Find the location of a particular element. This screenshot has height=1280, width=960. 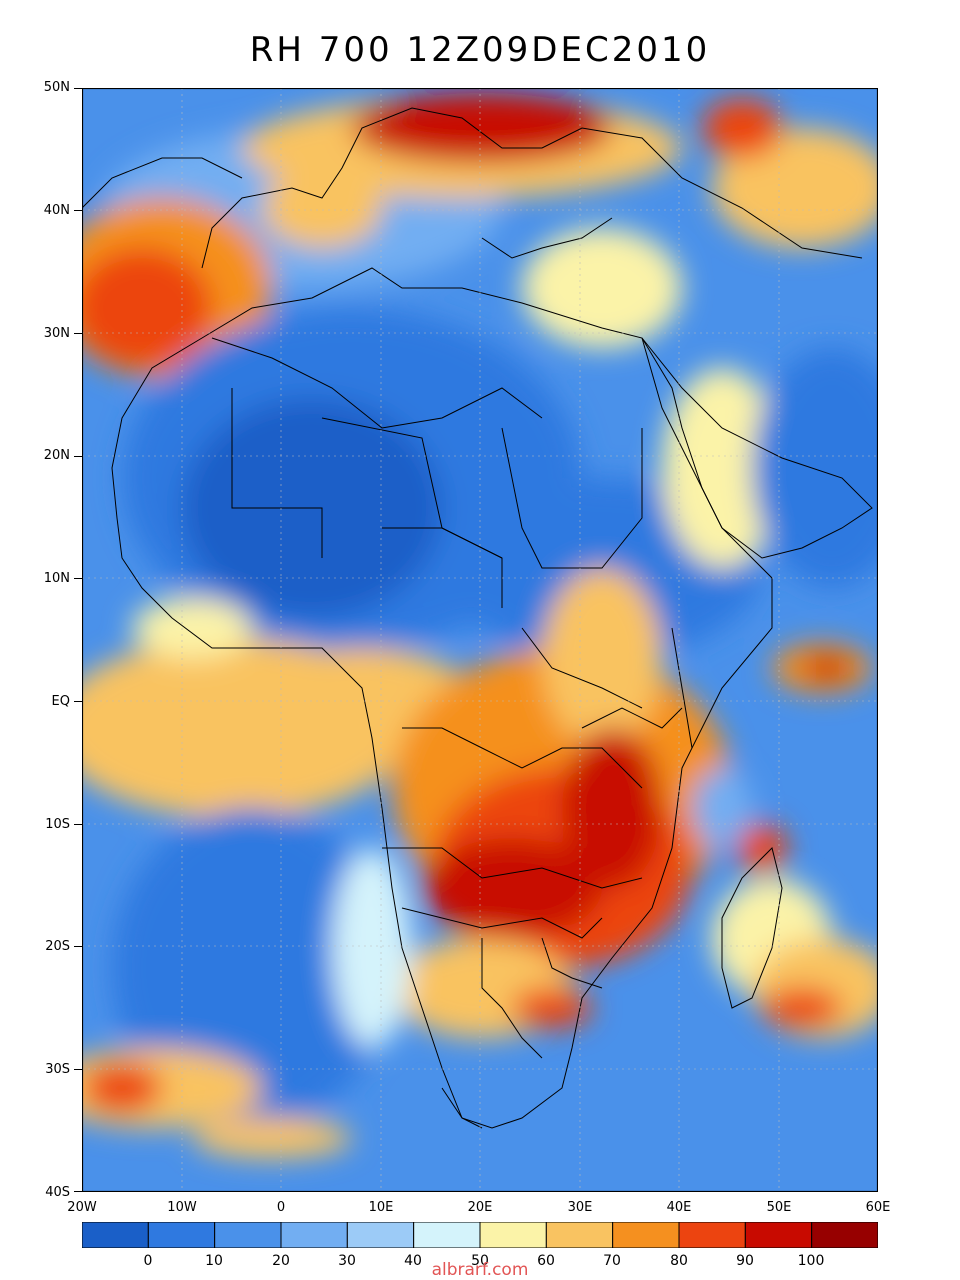

colorbar-label: 80 is located at coordinates (679, 1261).